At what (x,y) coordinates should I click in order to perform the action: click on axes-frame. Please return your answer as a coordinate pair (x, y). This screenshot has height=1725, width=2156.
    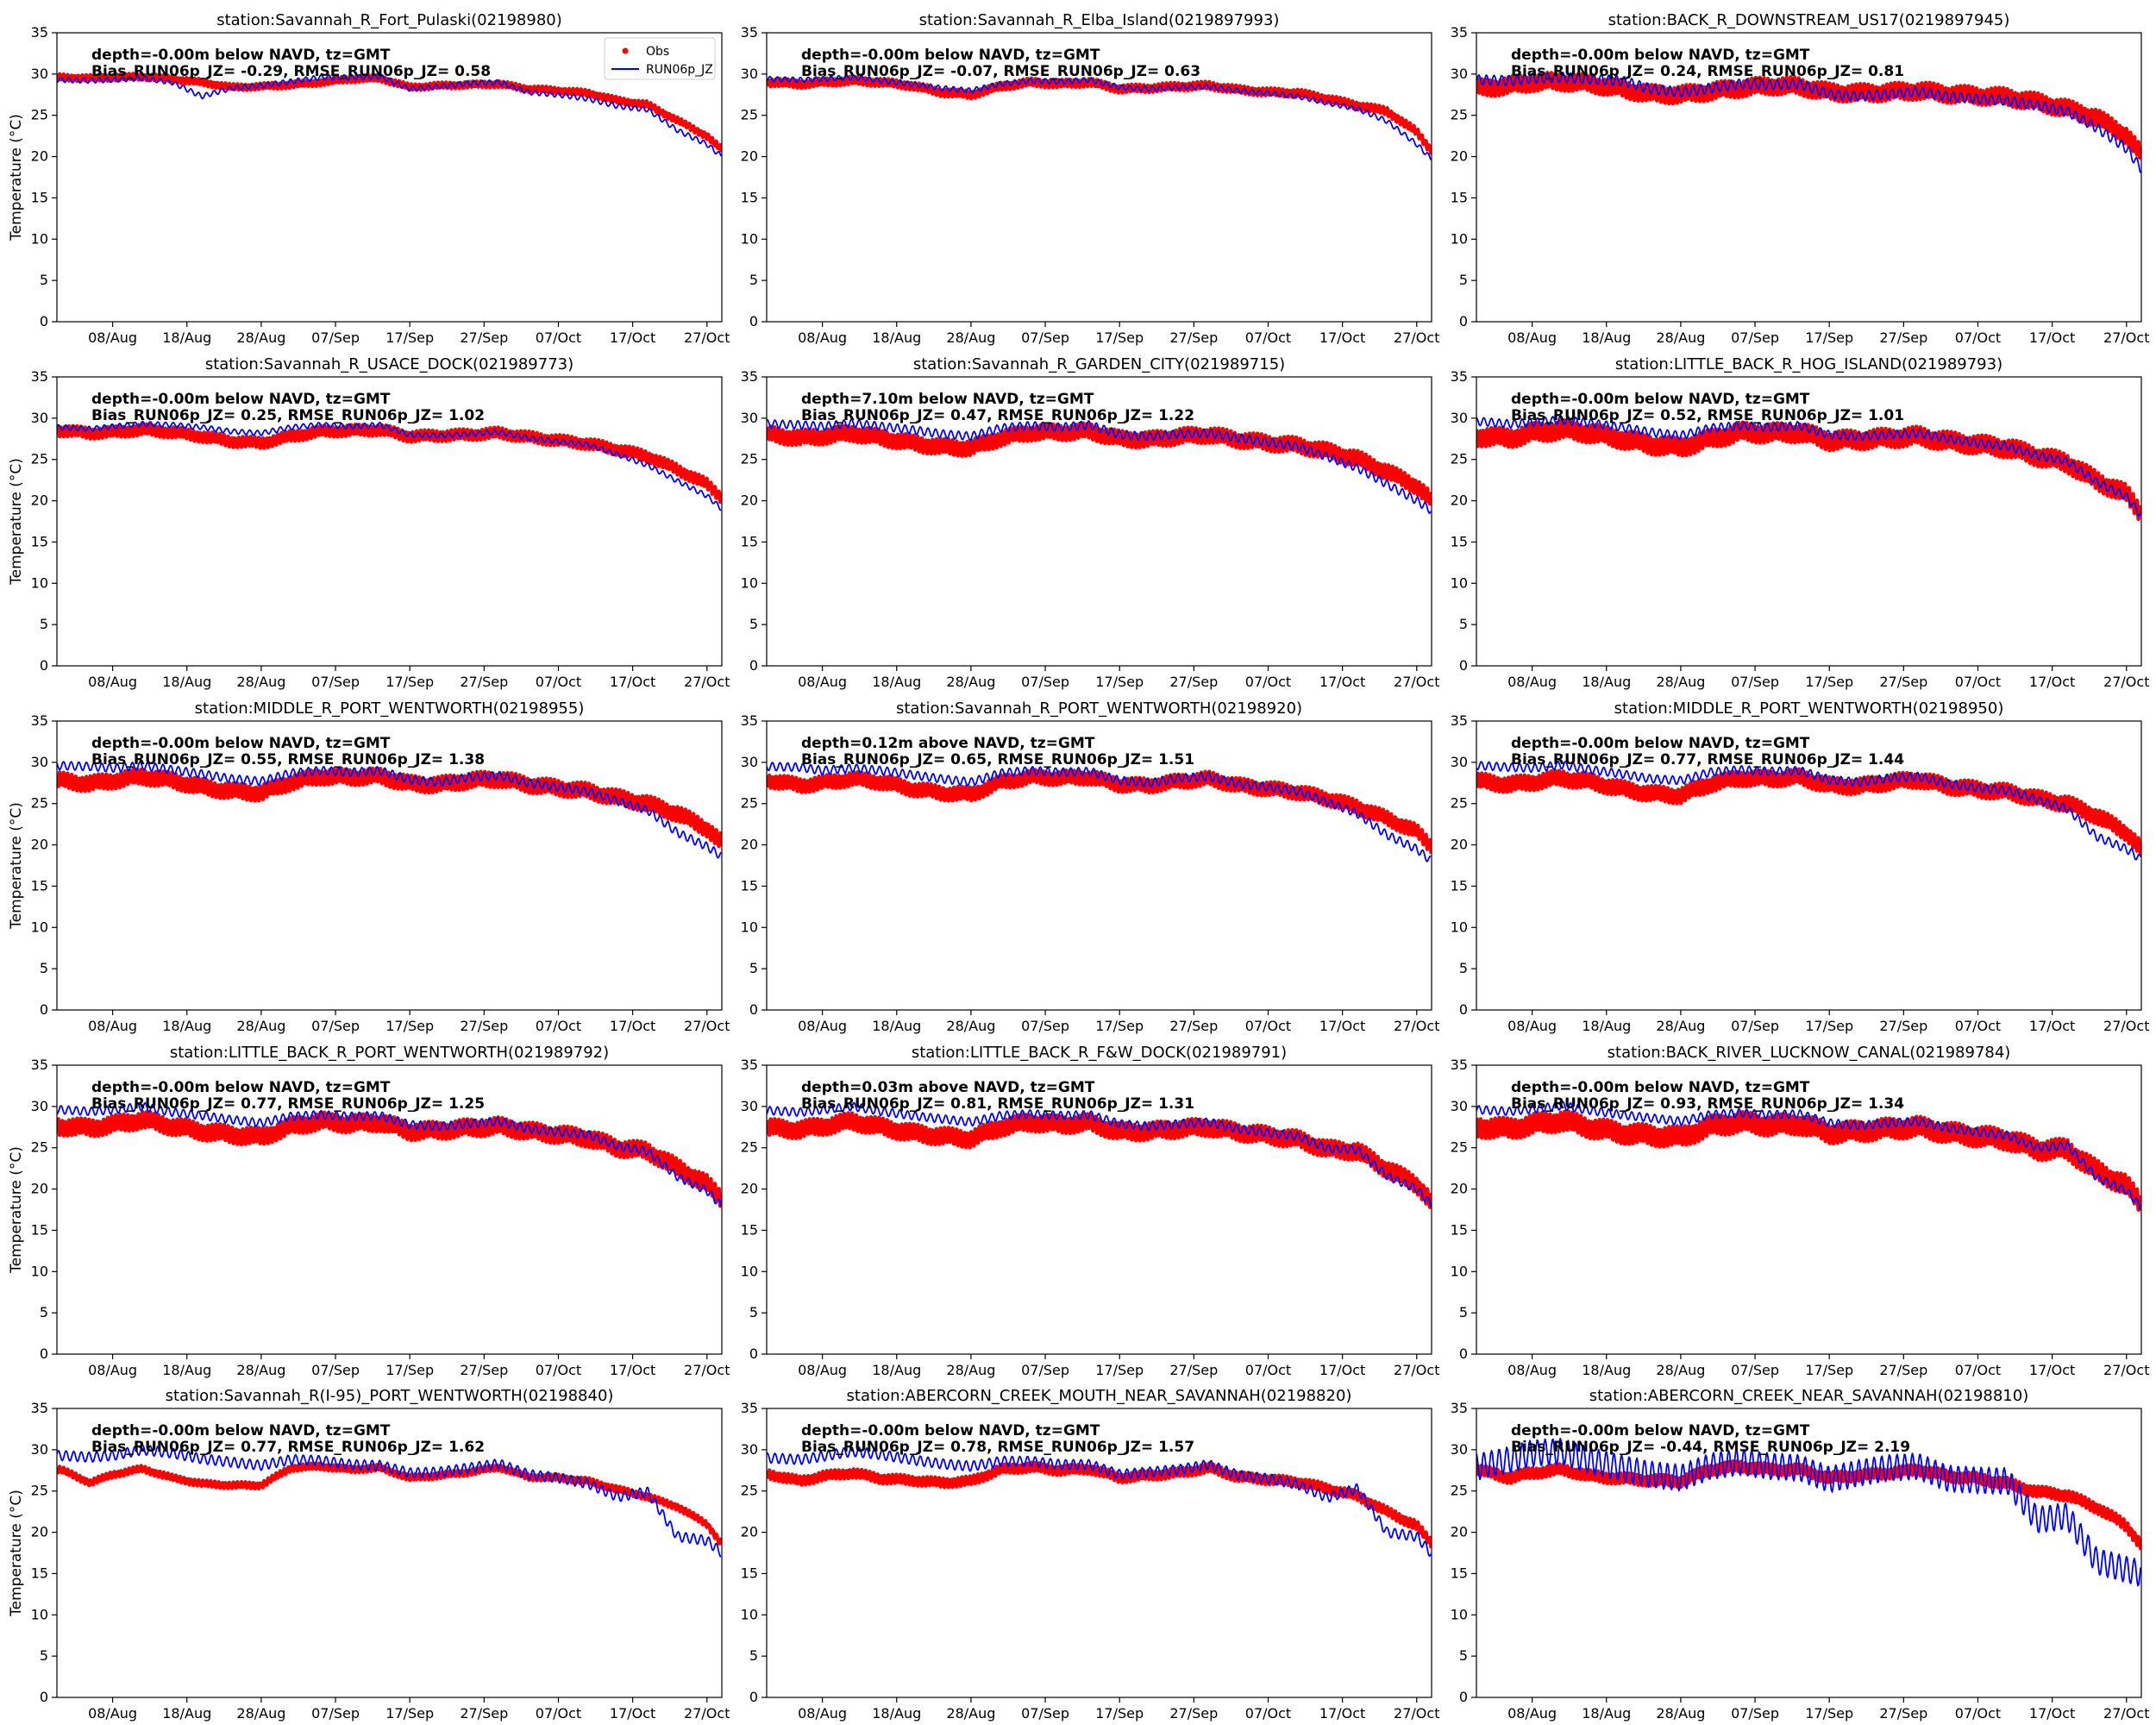
    Looking at the image, I should click on (1809, 866).